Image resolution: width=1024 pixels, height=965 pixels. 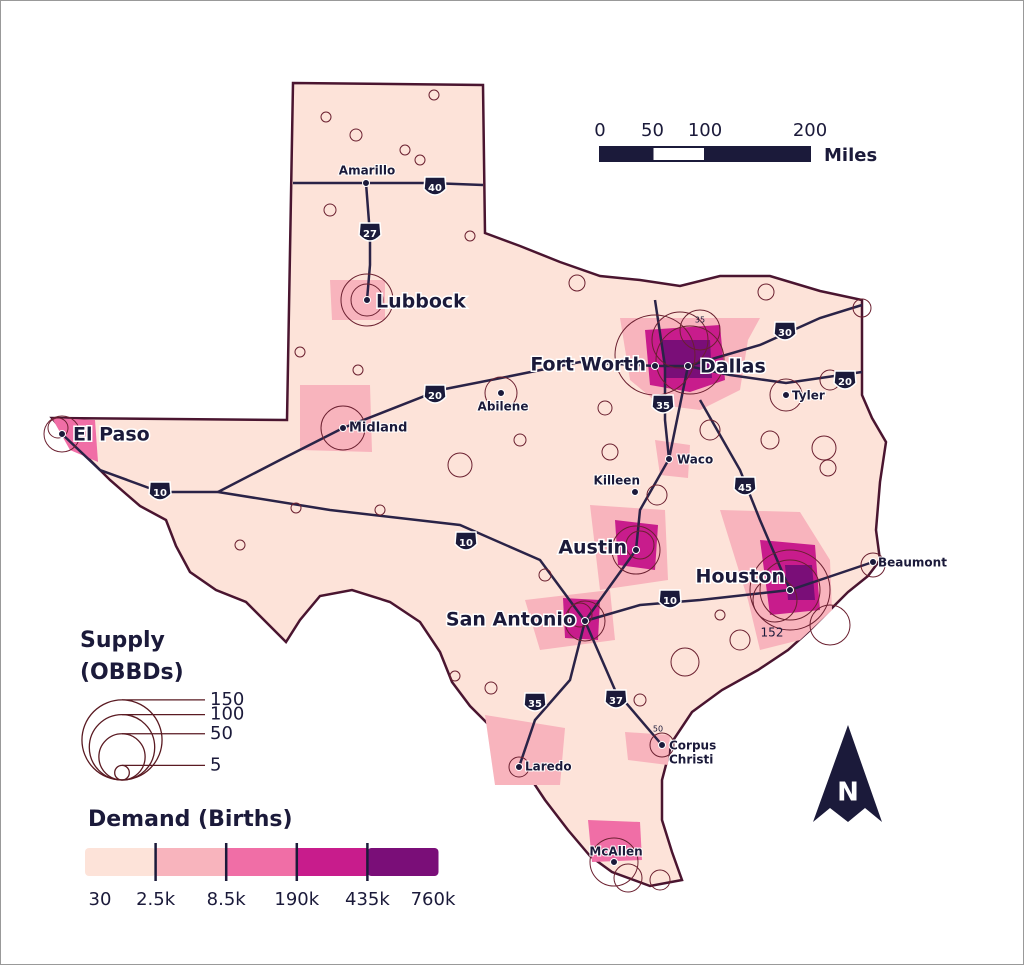 What do you see at coordinates (850, 155) in the screenshot?
I see `scale-unit: Miles` at bounding box center [850, 155].